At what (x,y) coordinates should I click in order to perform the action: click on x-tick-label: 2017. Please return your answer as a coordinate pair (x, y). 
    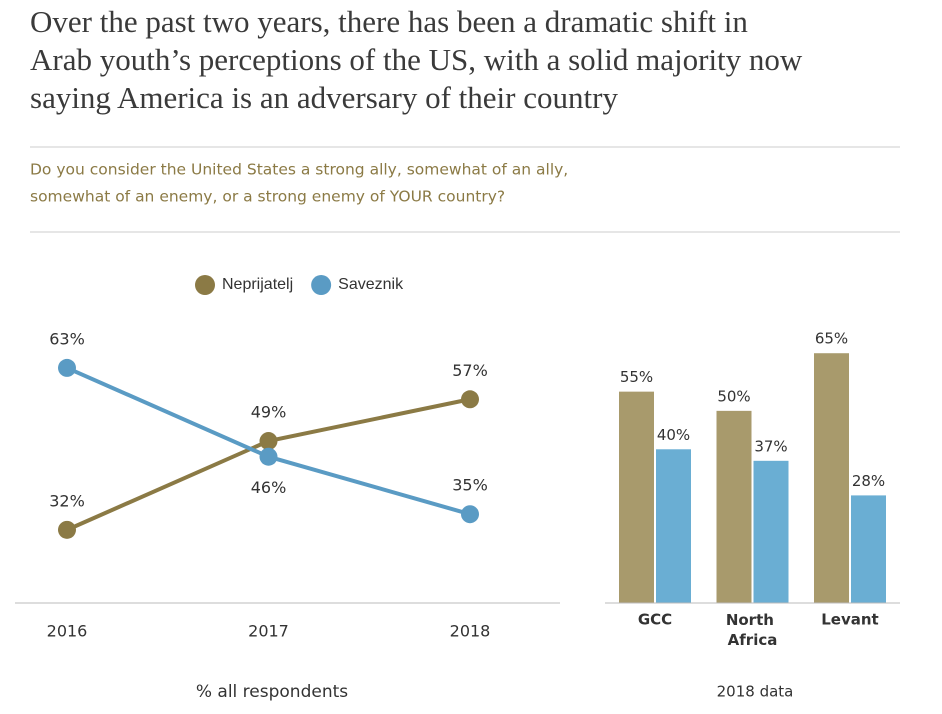
    Looking at the image, I should click on (268, 631).